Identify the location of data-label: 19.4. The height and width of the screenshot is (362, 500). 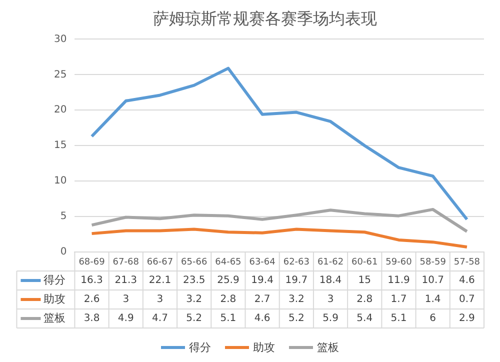
(262, 280).